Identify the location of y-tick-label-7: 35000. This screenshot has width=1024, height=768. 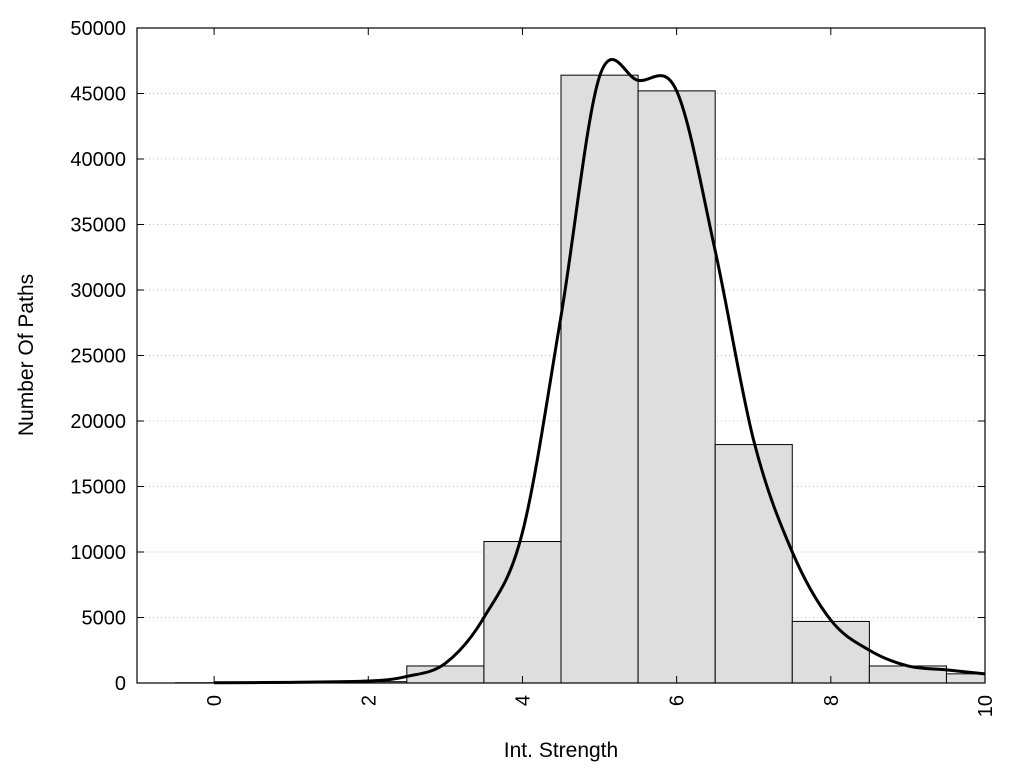
(98, 226).